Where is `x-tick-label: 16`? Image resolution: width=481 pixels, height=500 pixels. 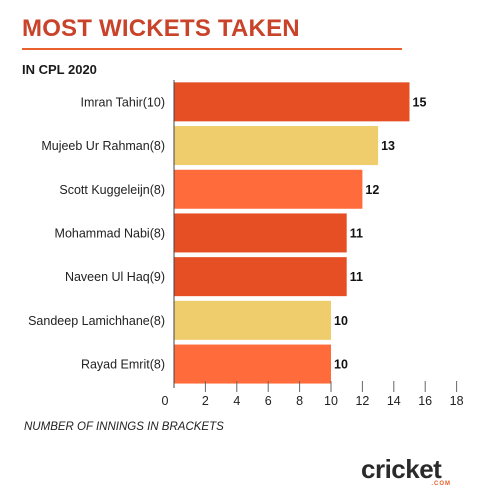
x-tick-label: 16 is located at coordinates (425, 401).